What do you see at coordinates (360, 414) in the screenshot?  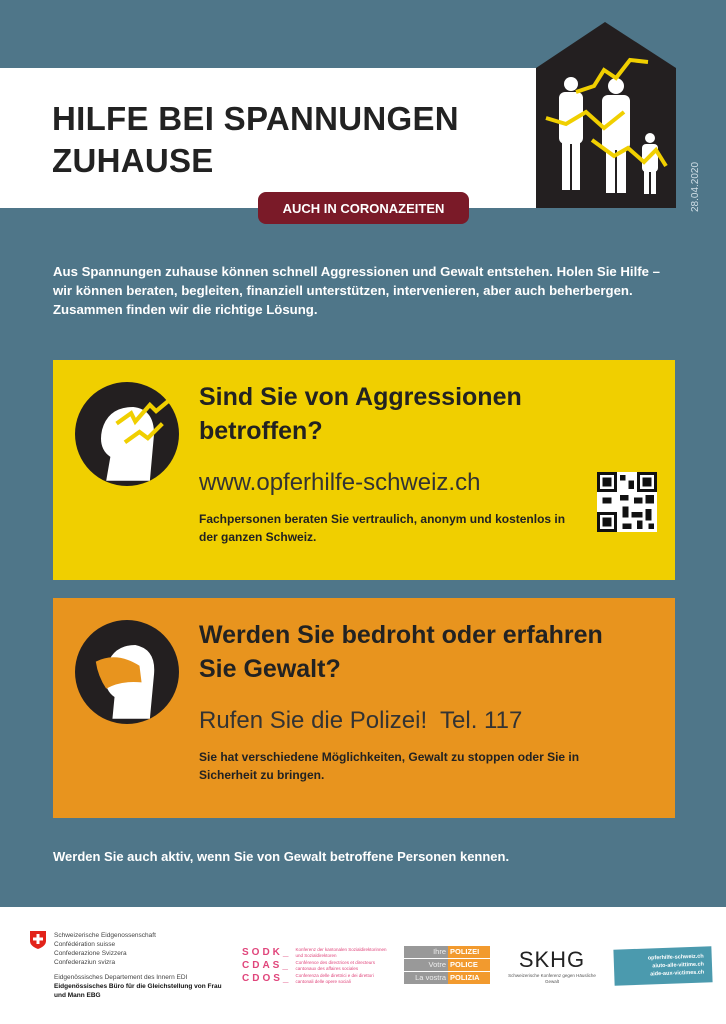 I see `box1-heading: Sind Sie von Aggressionen betroffen?` at bounding box center [360, 414].